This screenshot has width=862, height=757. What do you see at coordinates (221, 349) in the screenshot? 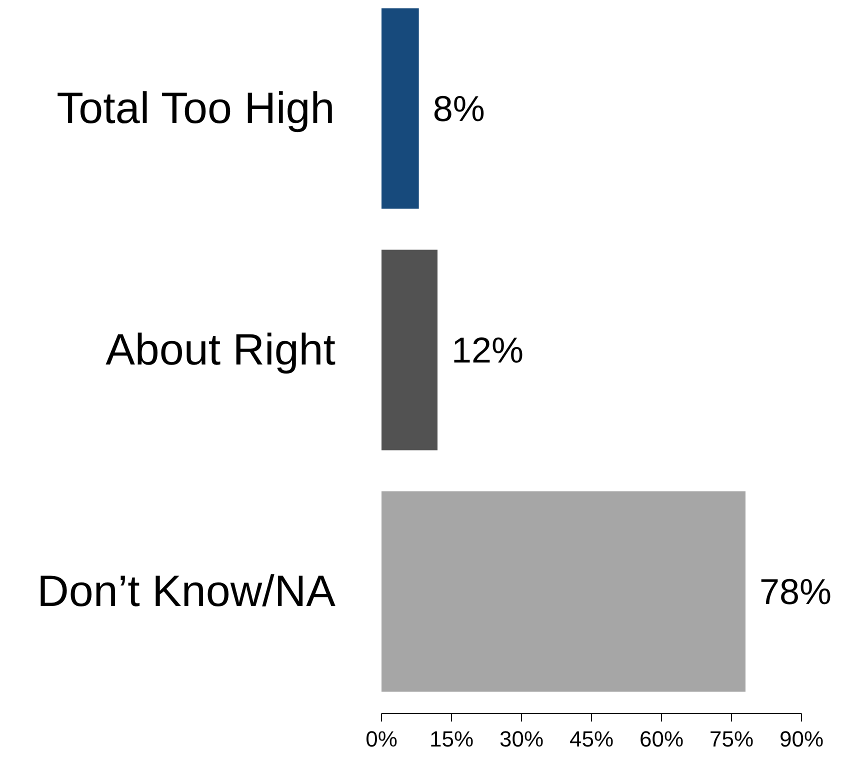
I see `y-tick-label: About Right` at bounding box center [221, 349].